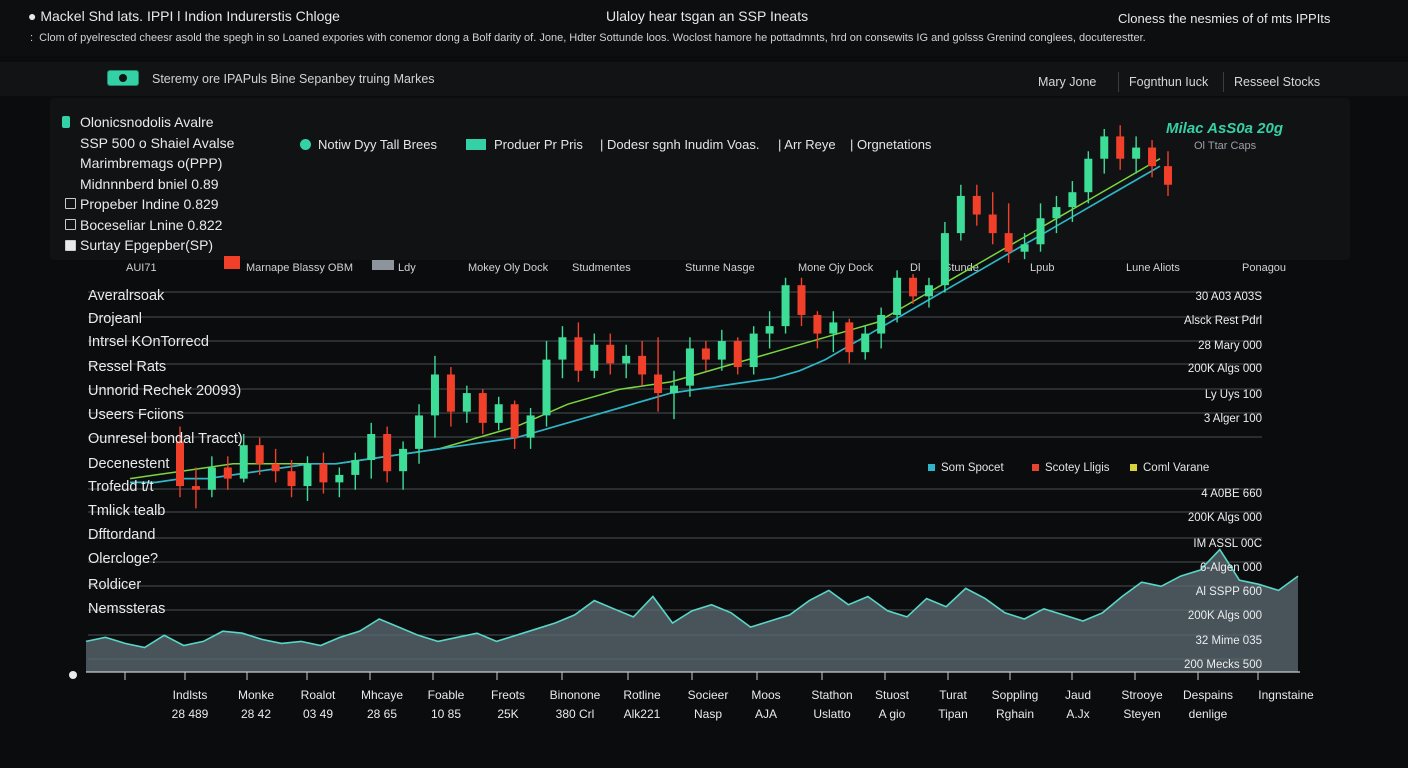  I want to click on row-label-6: Useers Fciions, so click(136, 415).